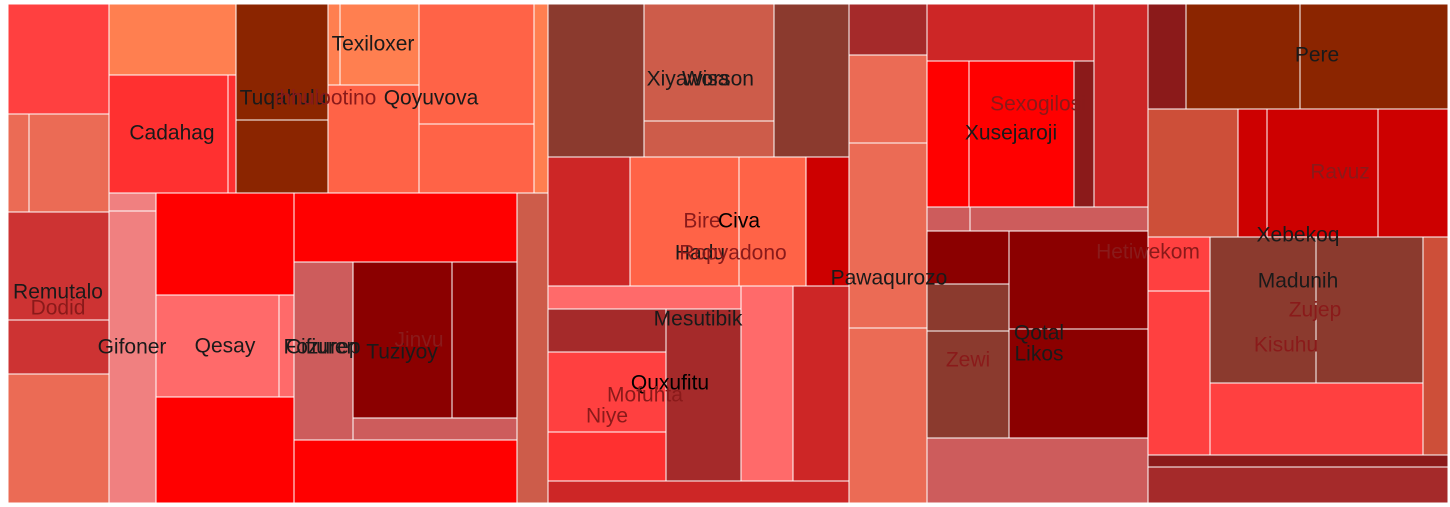 This screenshot has width=1450, height=507. Describe the element at coordinates (739, 221) in the screenshot. I see `treemap-label: Civa` at that location.